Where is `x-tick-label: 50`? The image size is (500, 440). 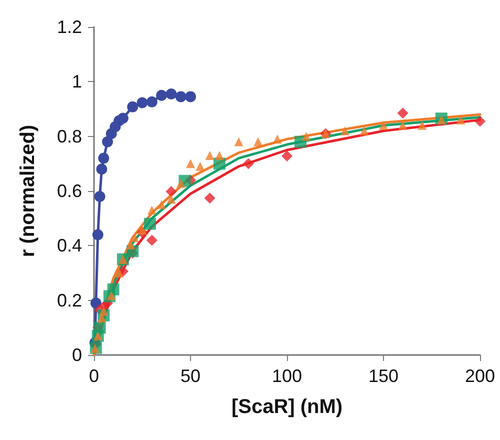 x-tick-label: 50 is located at coordinates (190, 376).